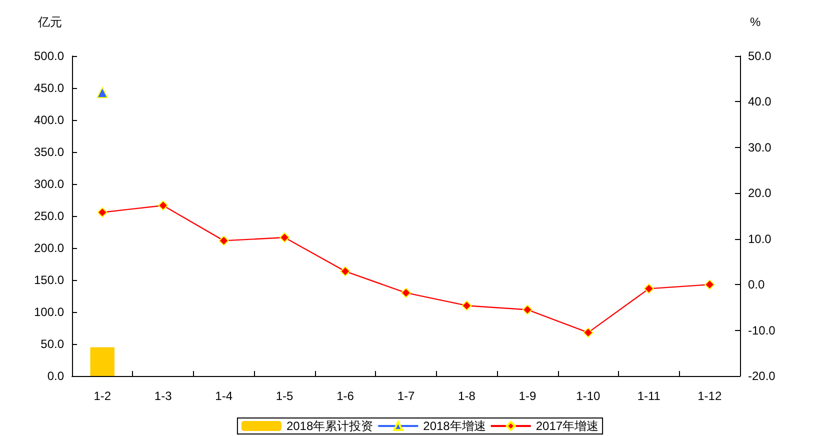 The image size is (840, 436). What do you see at coordinates (762, 376) in the screenshot?
I see `y2-tick-label: -20.0` at bounding box center [762, 376].